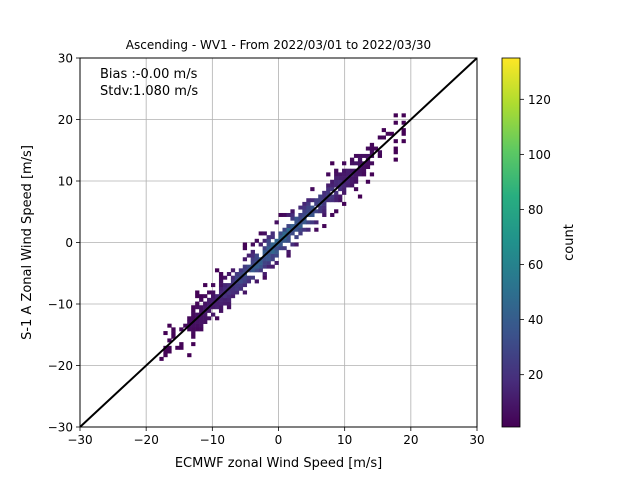  I want to click on colorbar-tick-label: 40, so click(535, 320).